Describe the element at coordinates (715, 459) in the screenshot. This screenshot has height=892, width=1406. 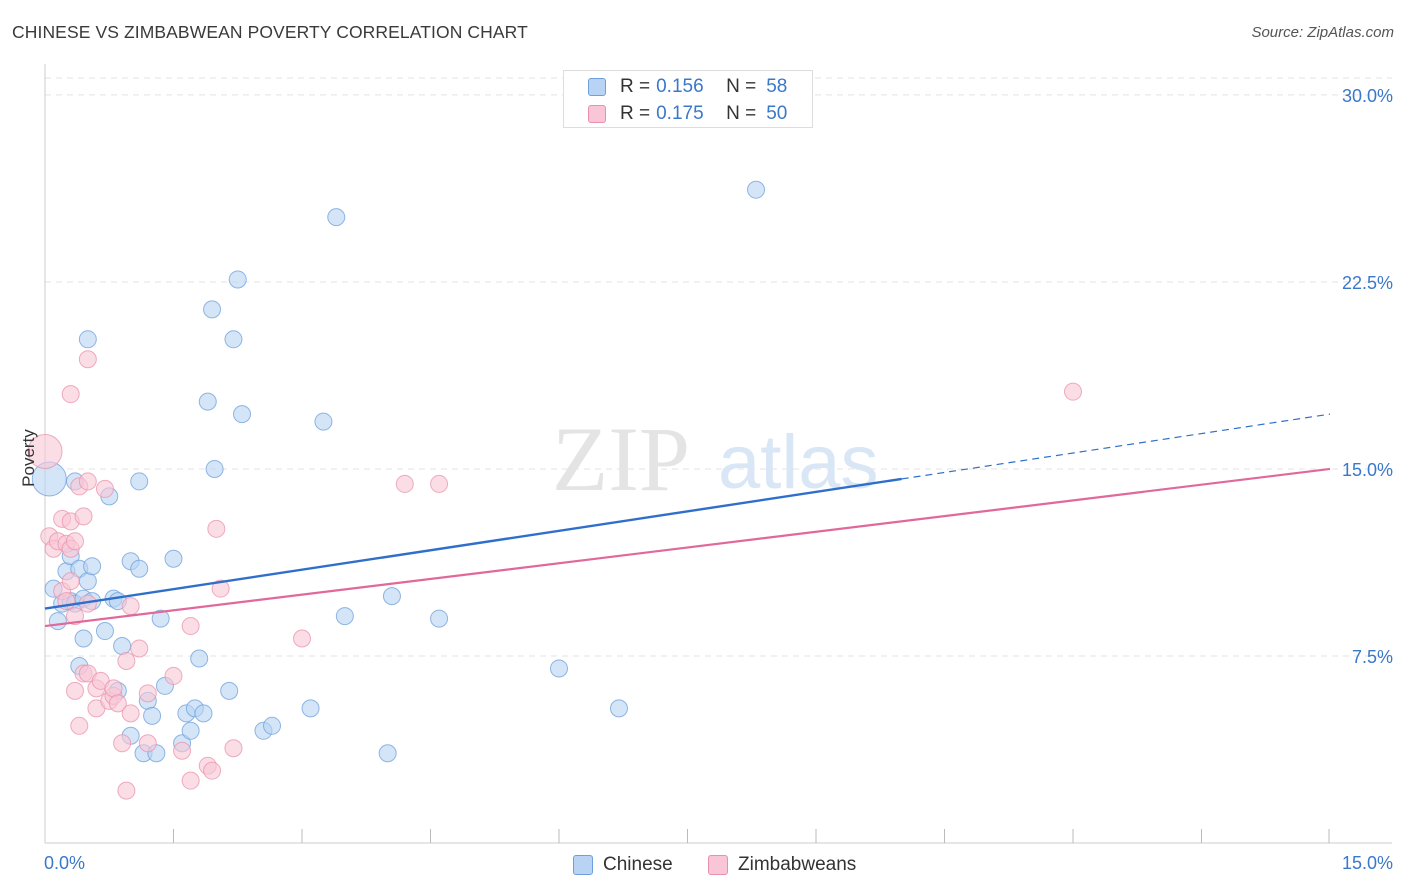
I see `watermark: ZIP atlas` at that location.